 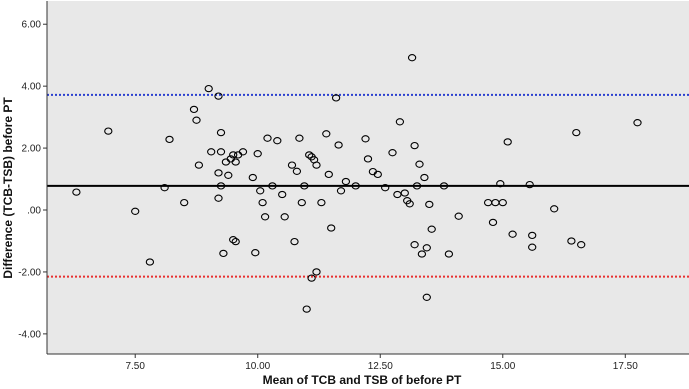 I want to click on x-tick-label: 15.00, so click(x=502, y=366).